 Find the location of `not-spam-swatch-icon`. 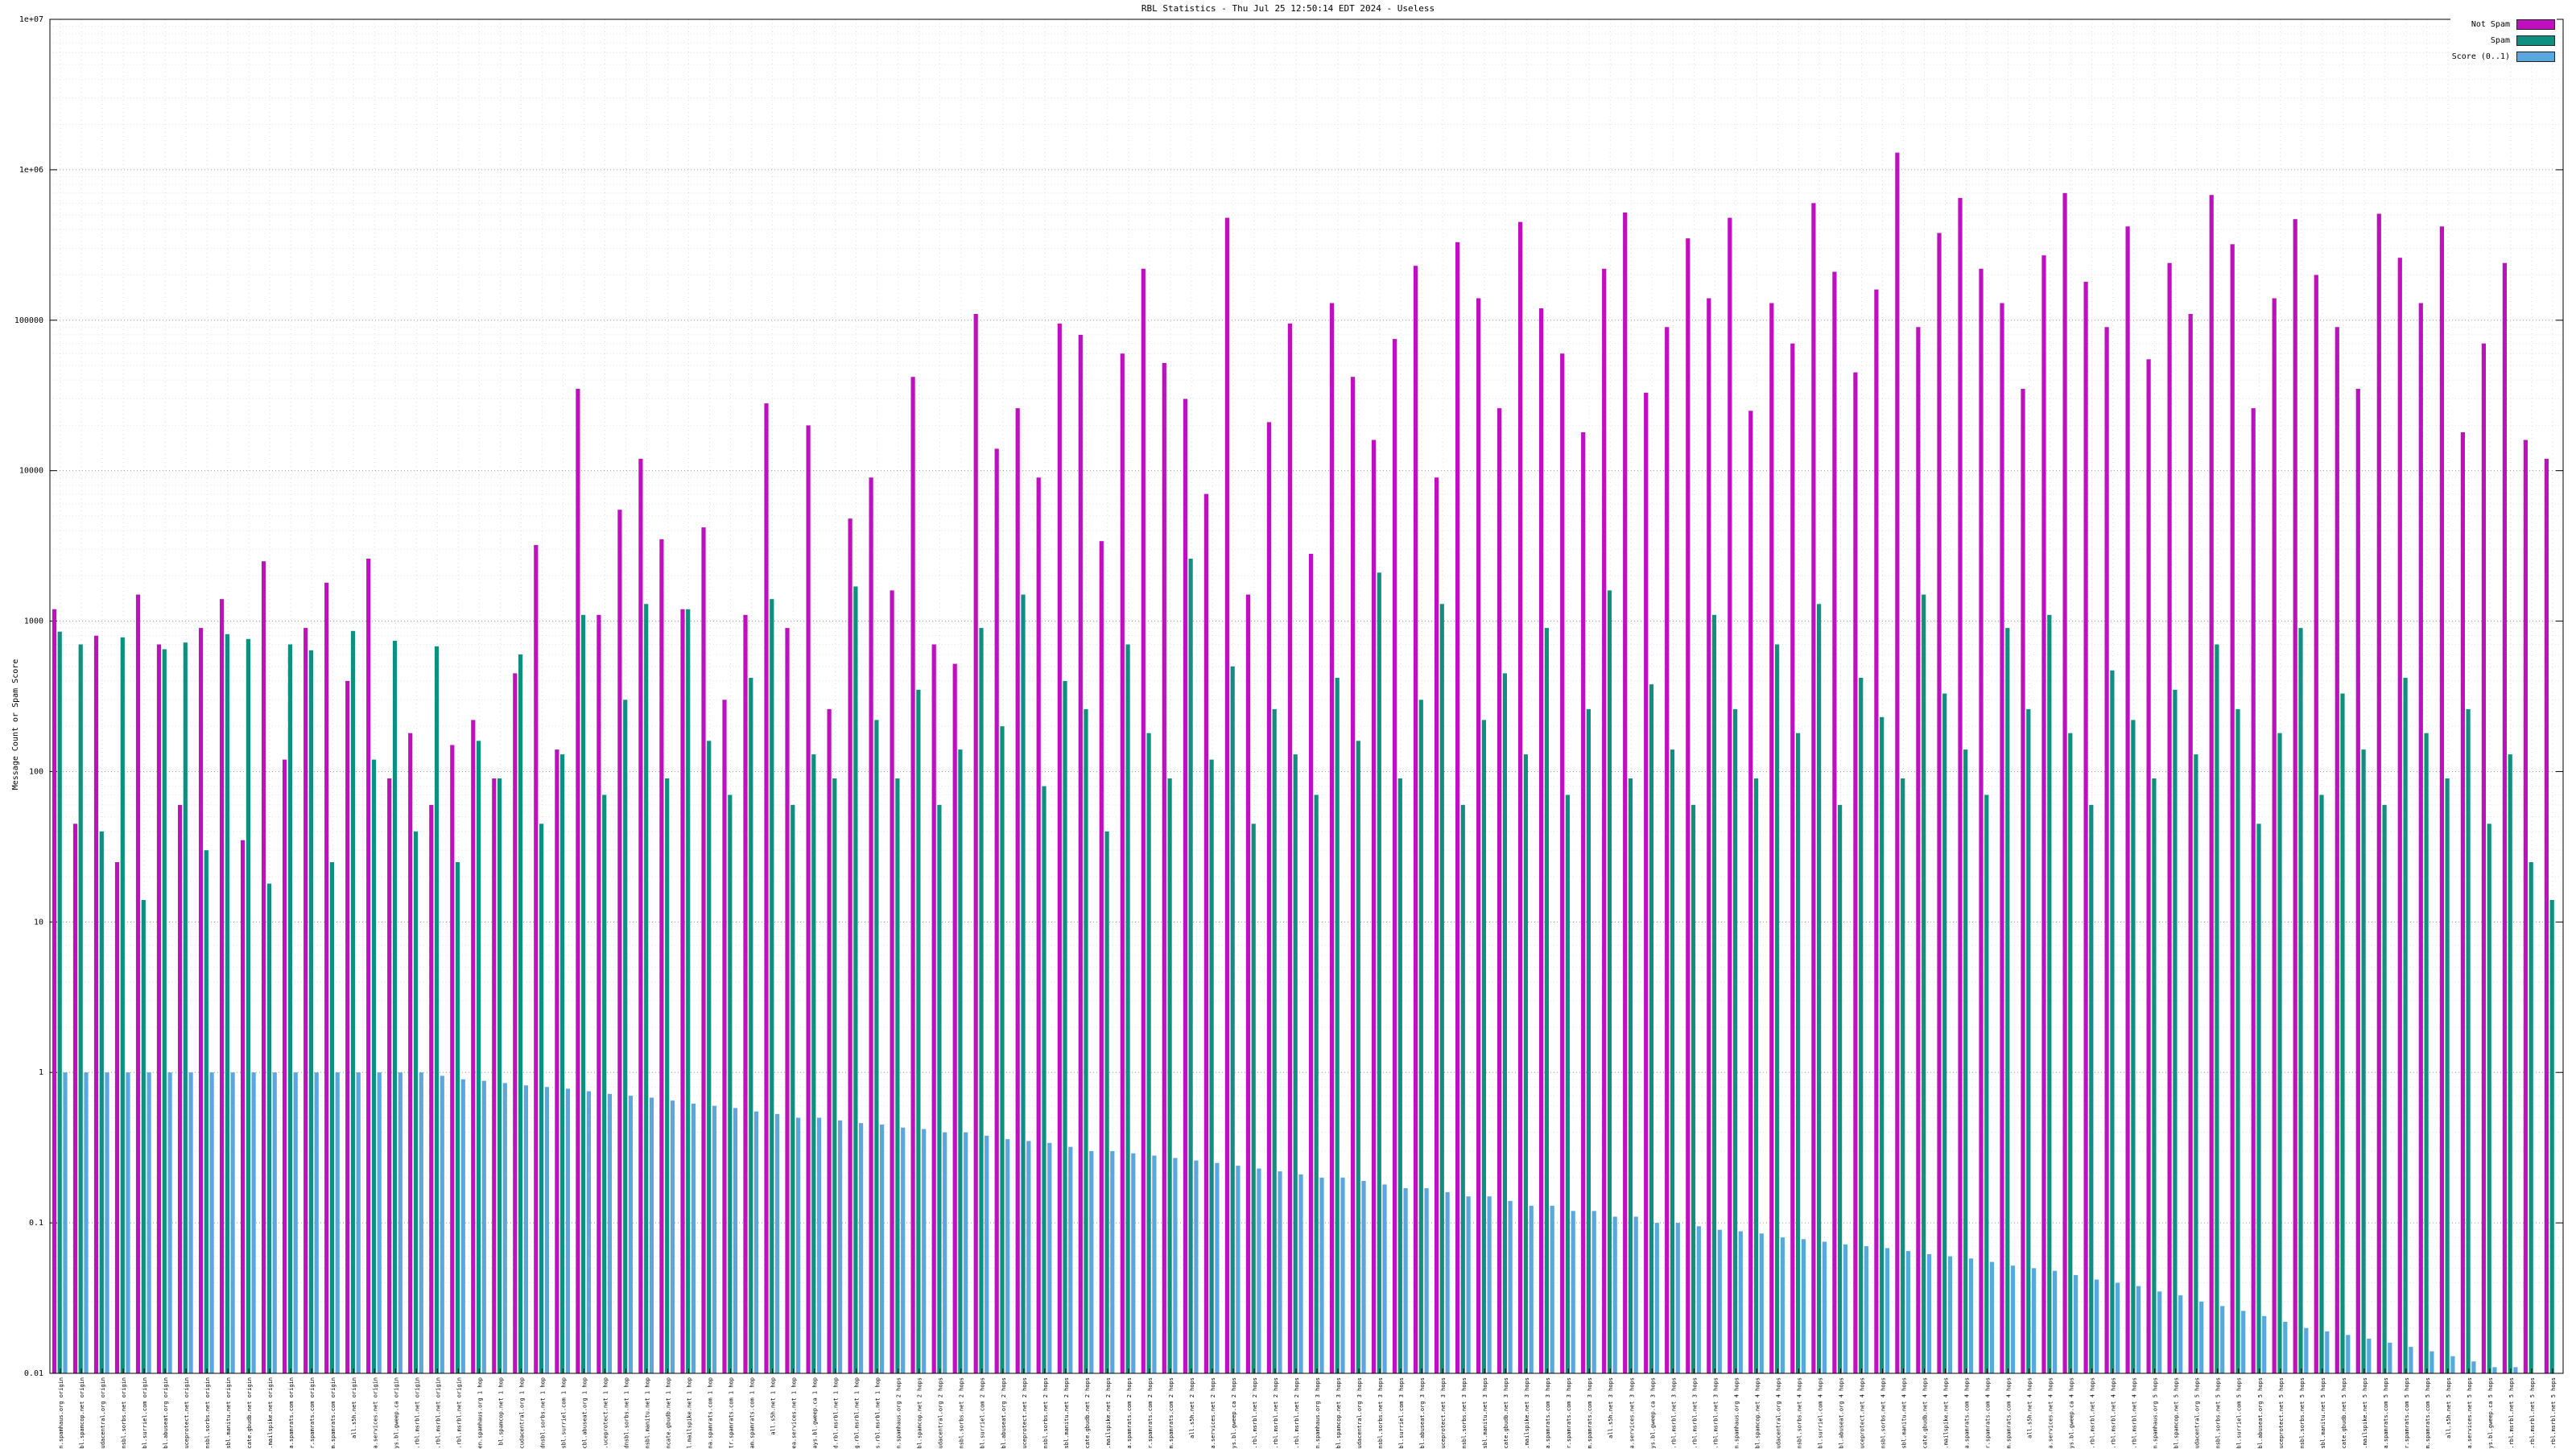

not-spam-swatch-icon is located at coordinates (2535, 24).